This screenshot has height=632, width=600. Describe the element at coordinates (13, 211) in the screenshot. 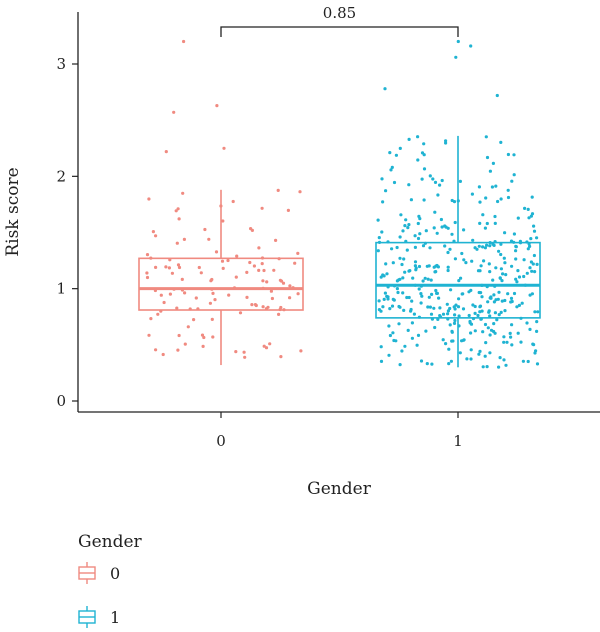

I see `y-axis-title: Risk score` at that location.